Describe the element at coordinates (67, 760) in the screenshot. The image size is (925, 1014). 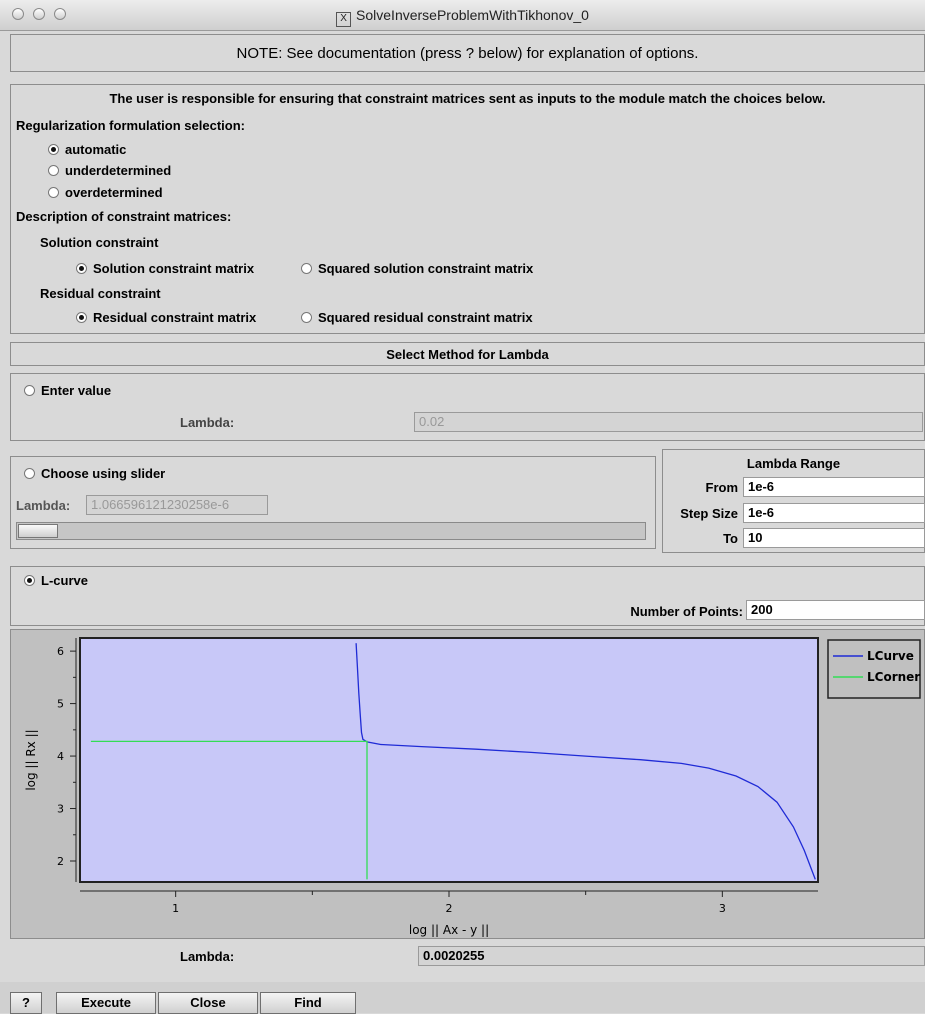
I see `y-axis: 2 3 4 5 6` at that location.